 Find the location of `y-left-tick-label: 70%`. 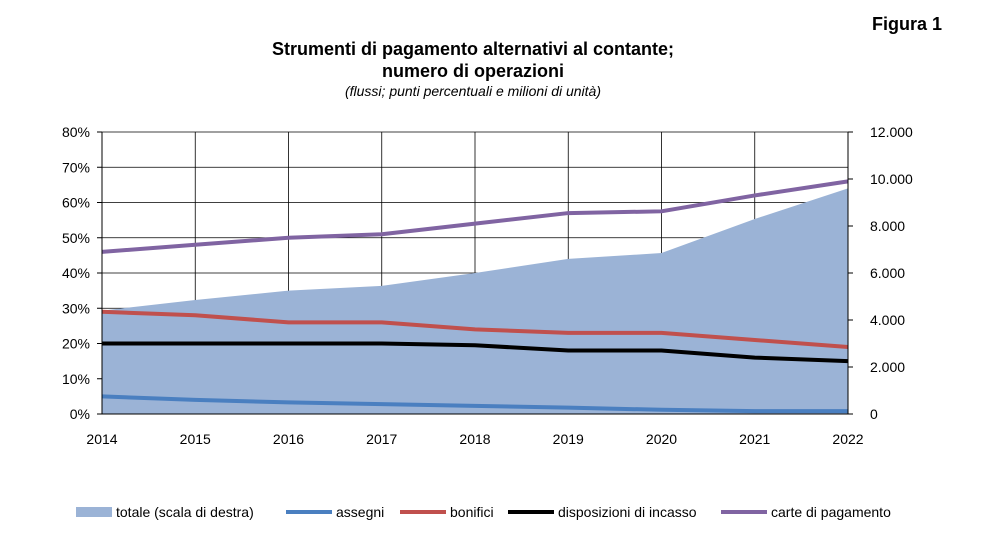

y-left-tick-label: 70% is located at coordinates (76, 167).